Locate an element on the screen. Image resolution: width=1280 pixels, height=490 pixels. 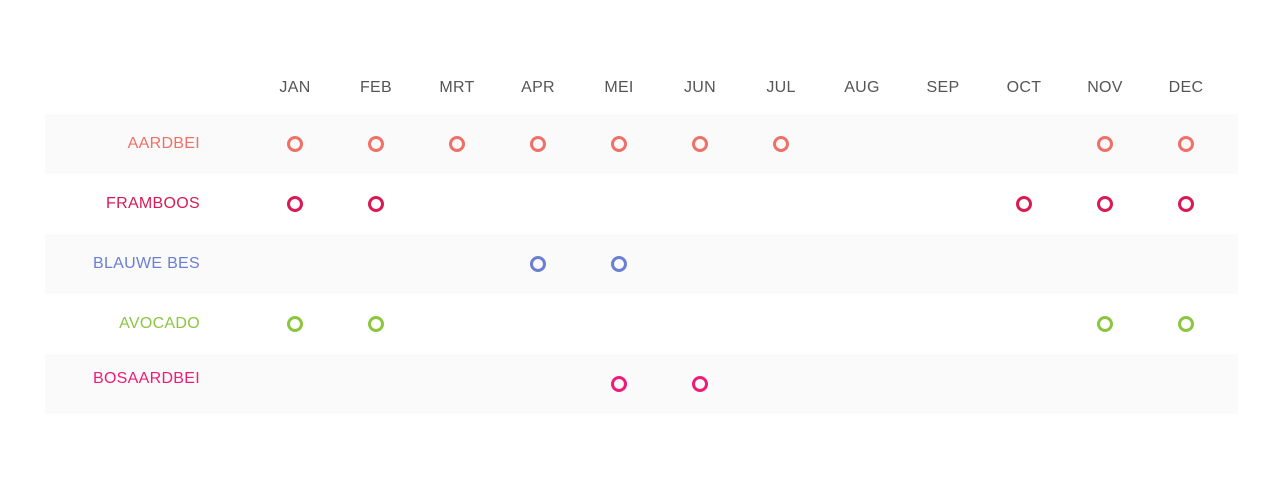
fruit-label: FRAMBOOS is located at coordinates (153, 203).